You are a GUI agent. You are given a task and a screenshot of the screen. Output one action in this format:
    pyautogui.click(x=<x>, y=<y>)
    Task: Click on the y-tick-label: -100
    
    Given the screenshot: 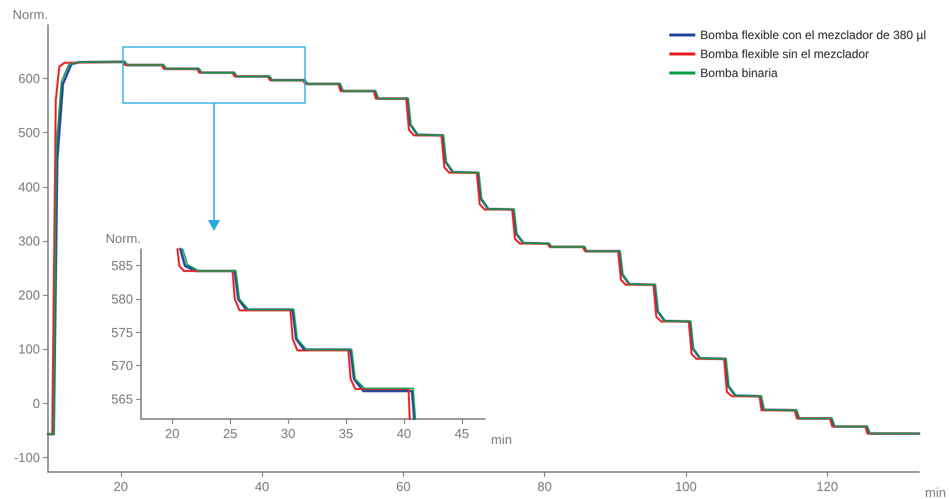 What is the action you would take?
    pyautogui.click(x=27, y=457)
    